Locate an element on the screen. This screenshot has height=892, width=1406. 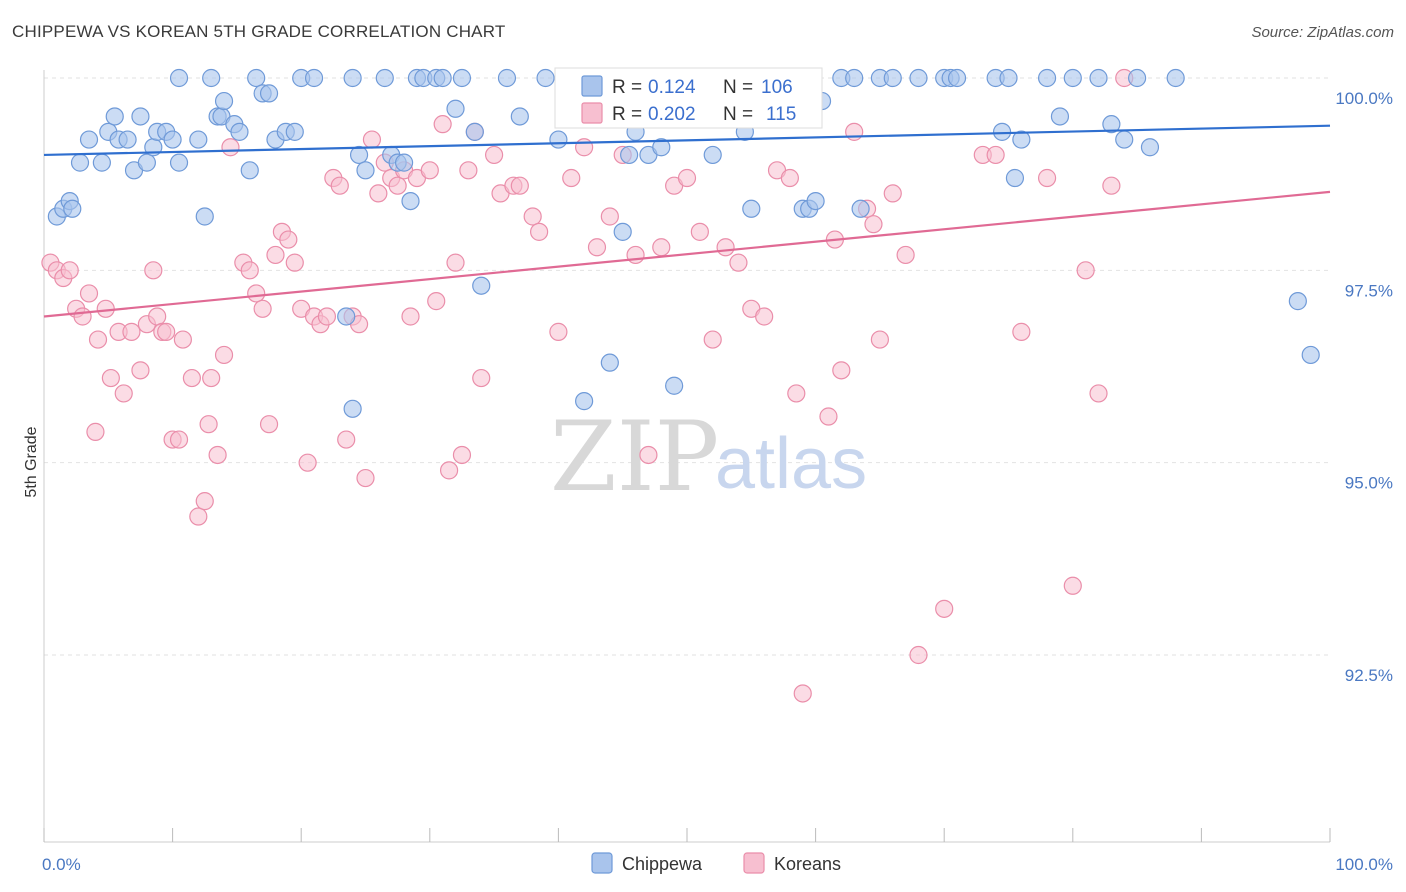
legend-r-label-2: R = is located at coordinates (627, 114).